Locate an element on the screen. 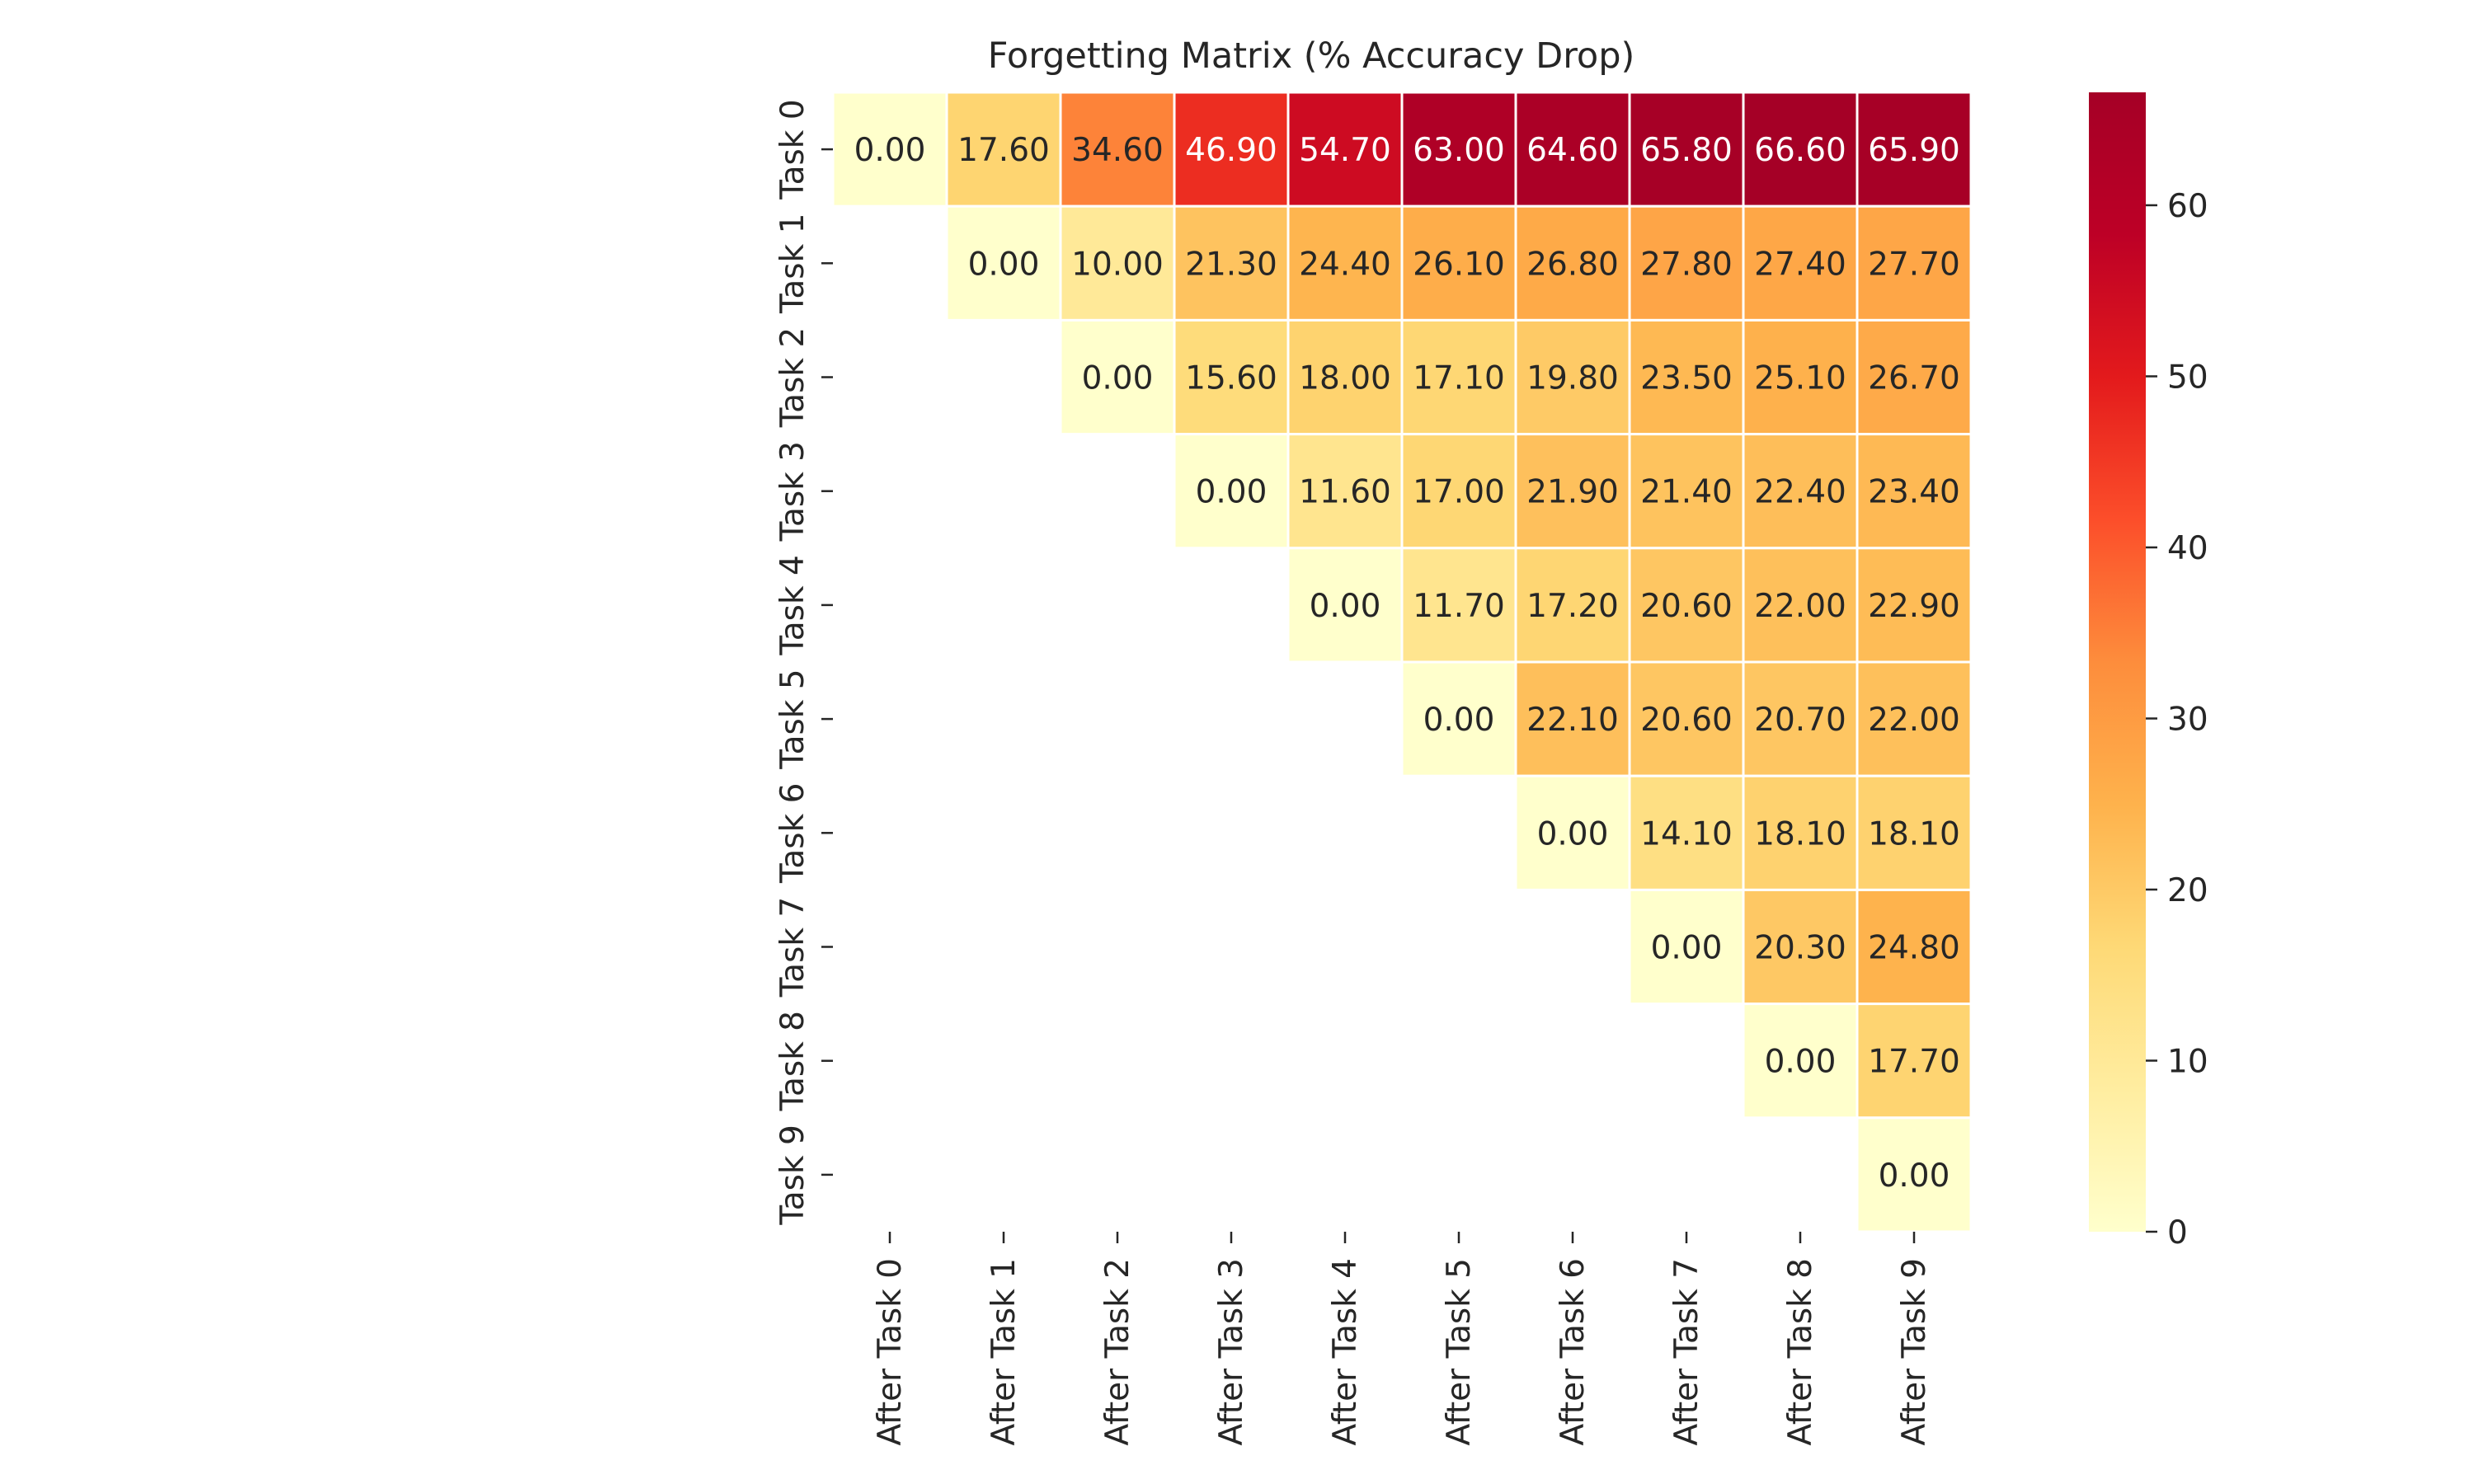 This screenshot has height=1484, width=2474. heatmap-cell-r3-c6 is located at coordinates (1572, 491).